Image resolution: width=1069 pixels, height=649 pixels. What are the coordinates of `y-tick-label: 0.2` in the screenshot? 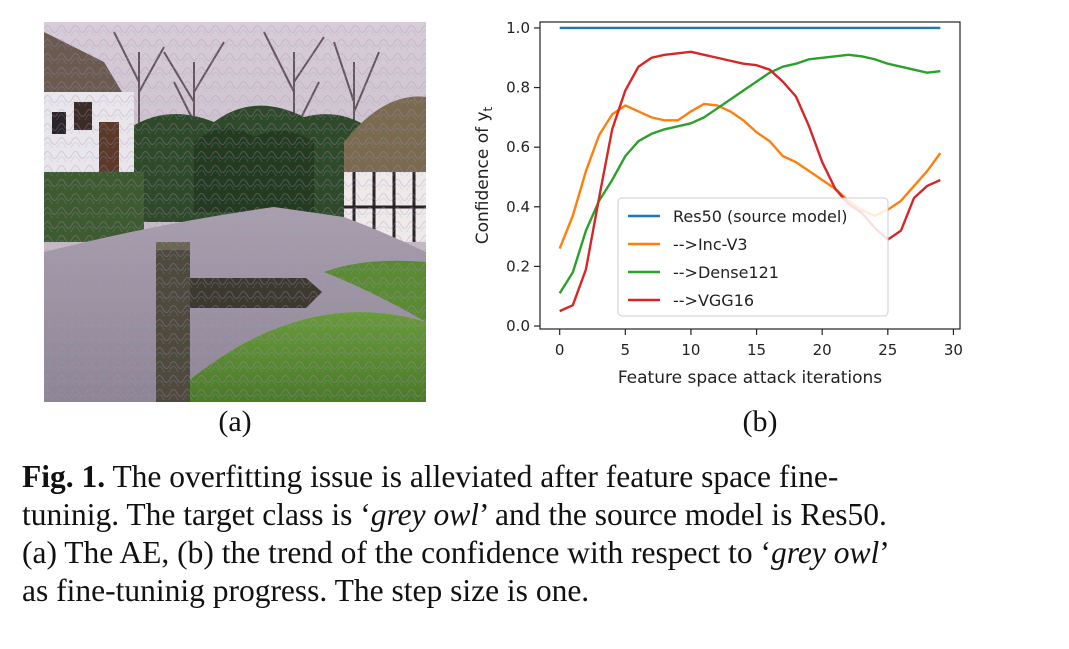 It's located at (518, 266).